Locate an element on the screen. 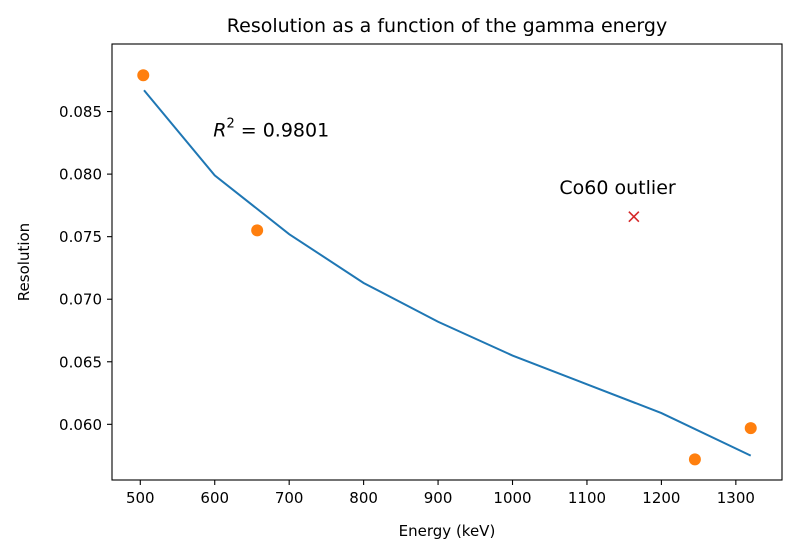  x-axis: 500 600 700 800 900 1000 1100 1200 1300 is located at coordinates (440, 493).